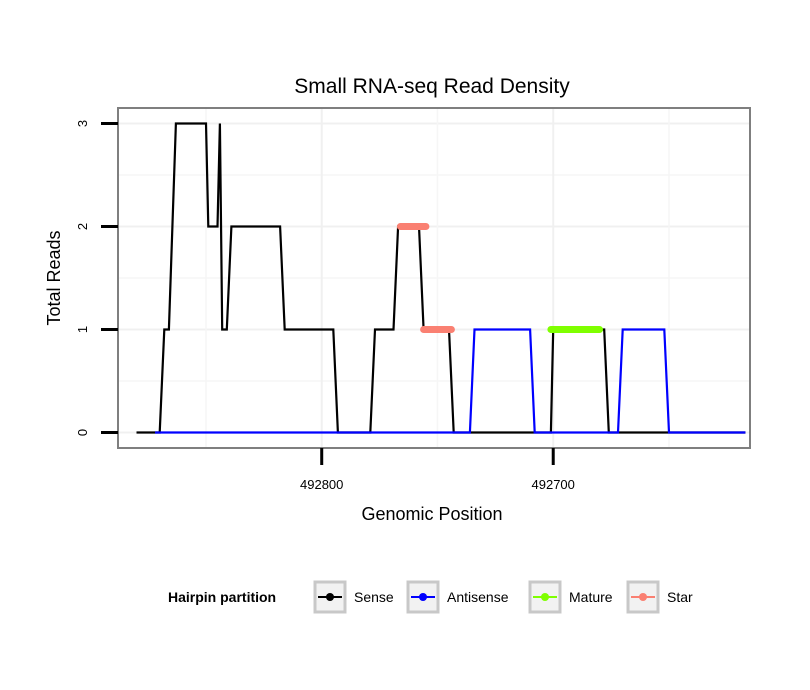 Image resolution: width=810 pixels, height=690 pixels. I want to click on legend-label: Star, so click(680, 597).